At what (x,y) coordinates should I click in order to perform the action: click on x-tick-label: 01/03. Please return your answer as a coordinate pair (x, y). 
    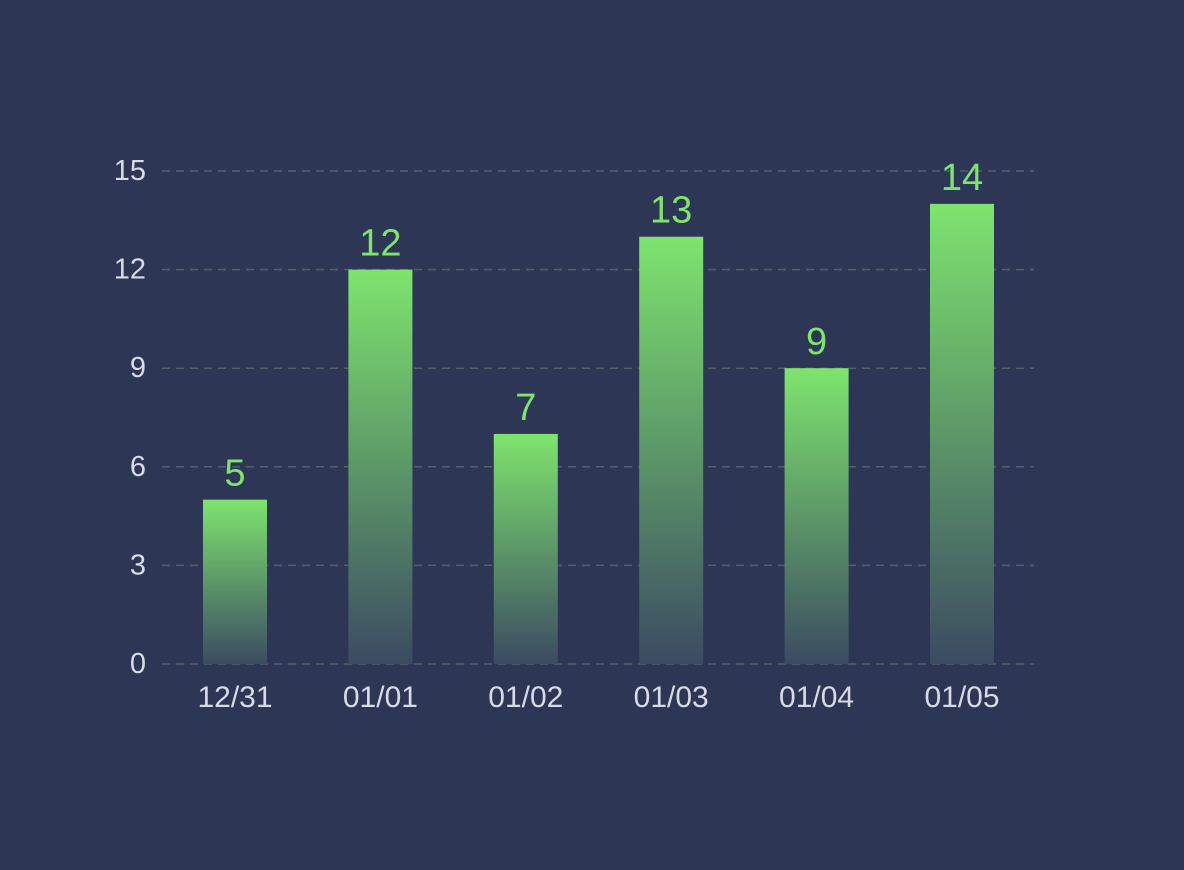
    Looking at the image, I should click on (671, 697).